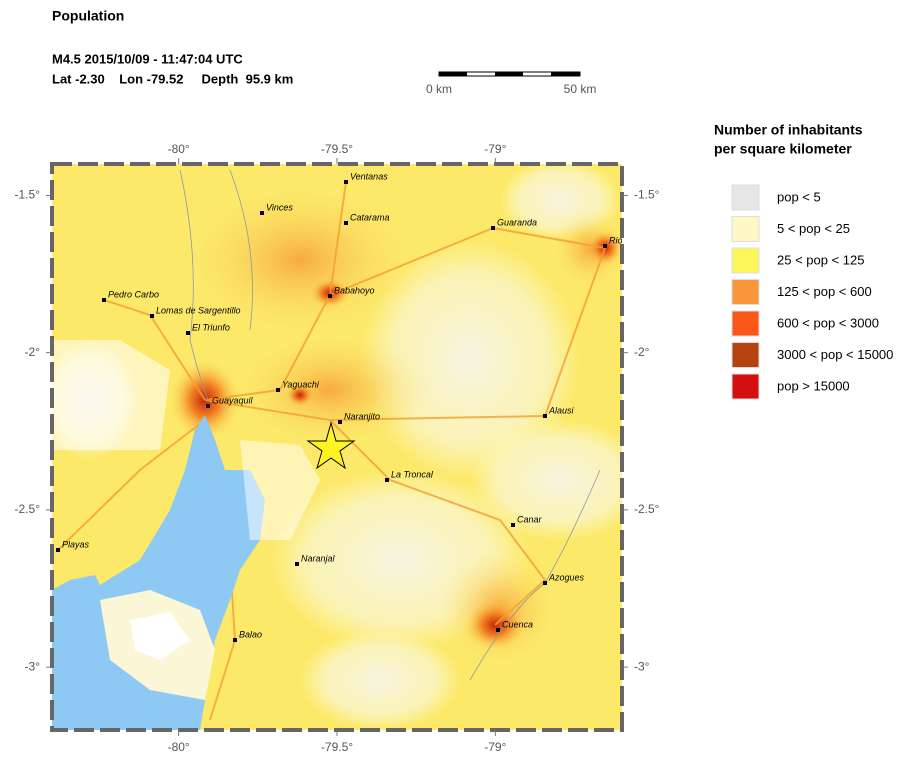  I want to click on scale-bar: 0 km 50 km, so click(511, 83).